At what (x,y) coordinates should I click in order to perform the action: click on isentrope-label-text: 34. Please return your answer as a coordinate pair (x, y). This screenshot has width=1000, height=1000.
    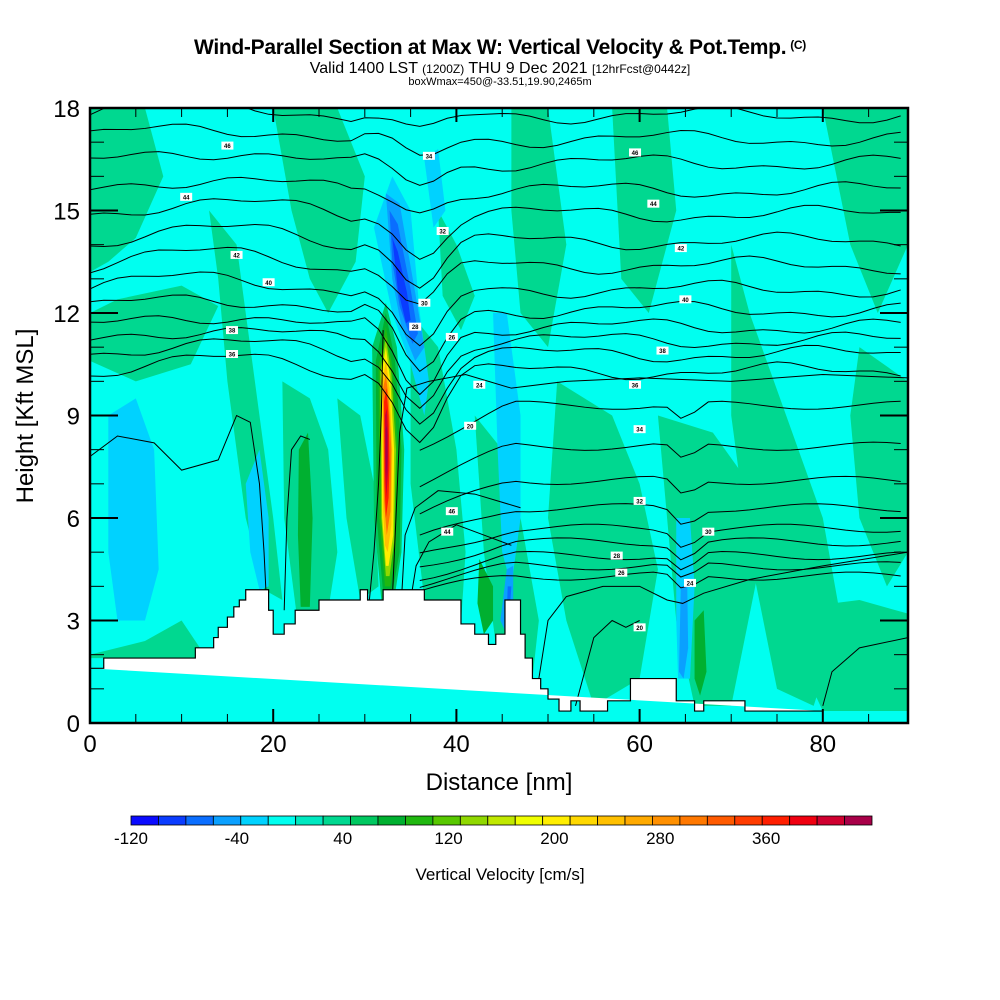
    Looking at the image, I should click on (429, 157).